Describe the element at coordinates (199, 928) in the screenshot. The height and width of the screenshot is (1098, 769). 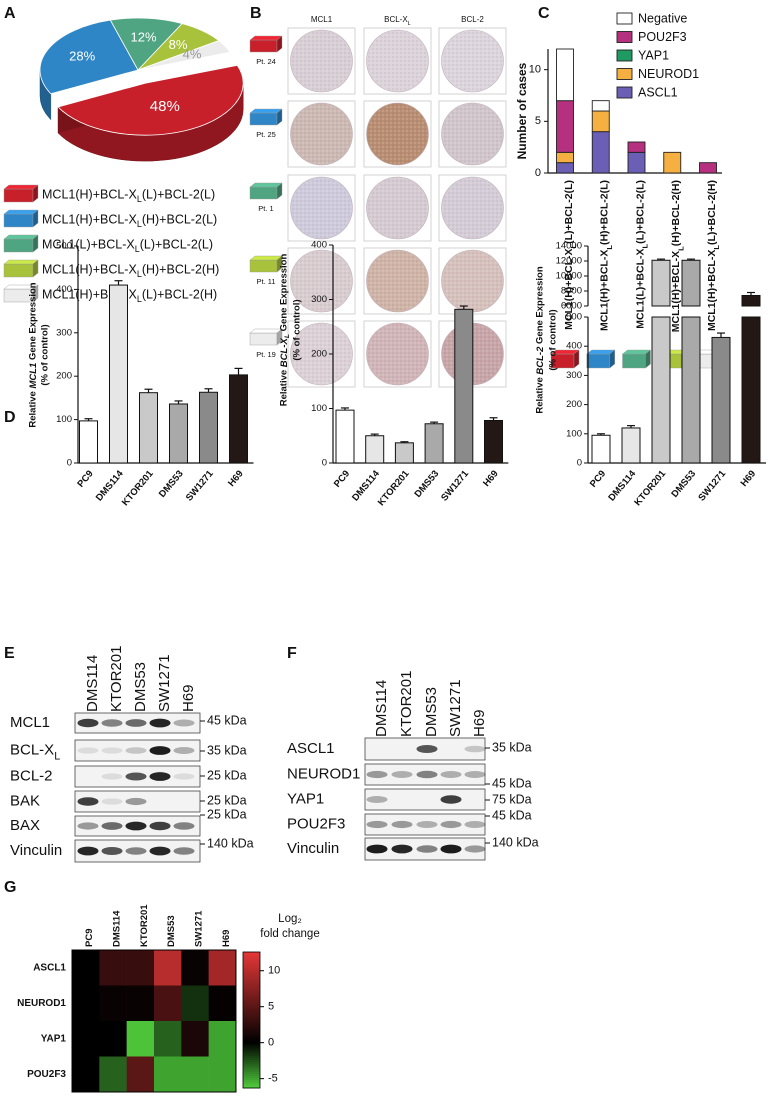
I see `column-label: SW1271` at that location.